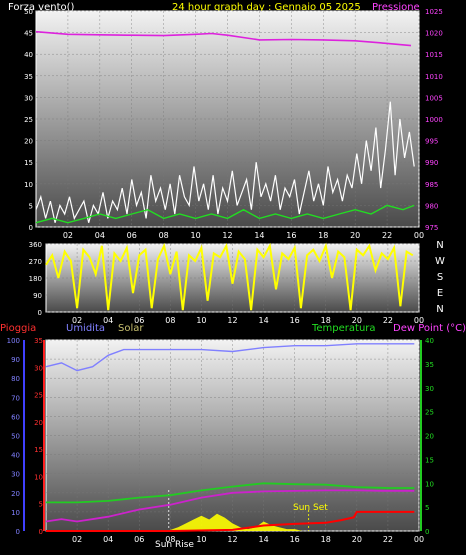 This screenshot has height=555, width=466. What do you see at coordinates (18, 328) in the screenshot?
I see `legend-rain: Pioggia` at bounding box center [18, 328].